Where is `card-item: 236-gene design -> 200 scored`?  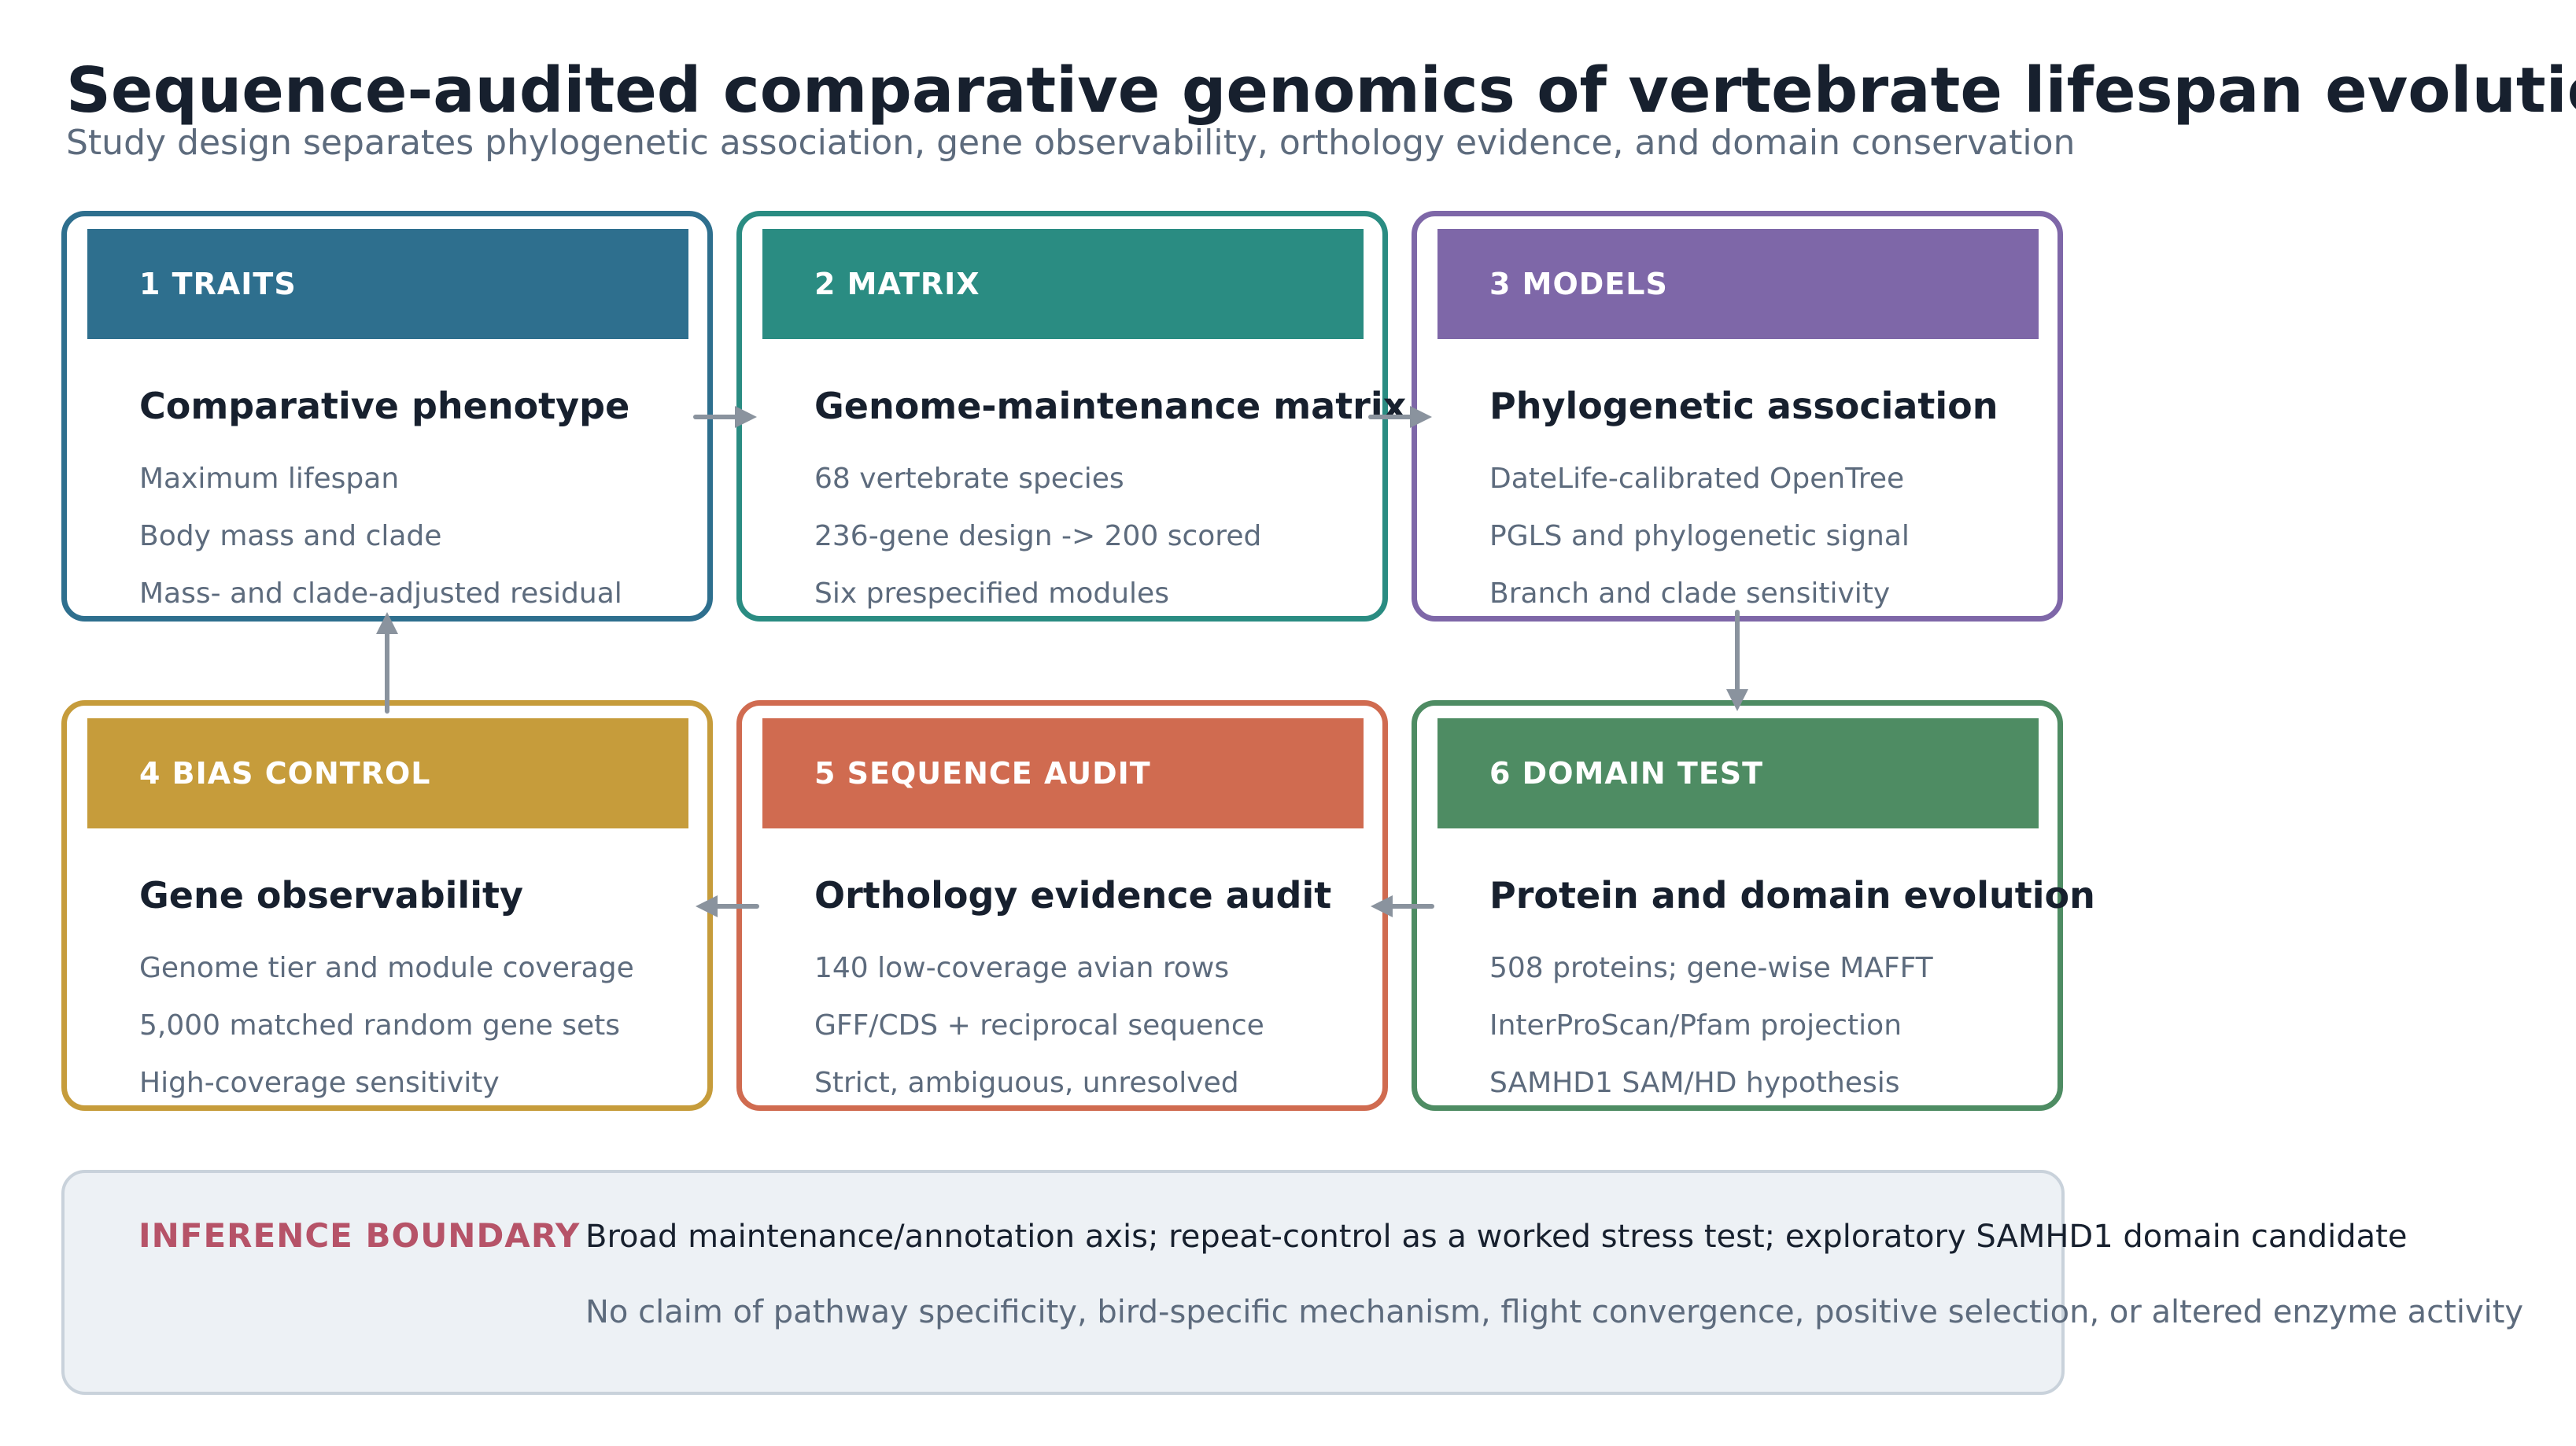 card-item: 236-gene design -> 200 scored is located at coordinates (1038, 536).